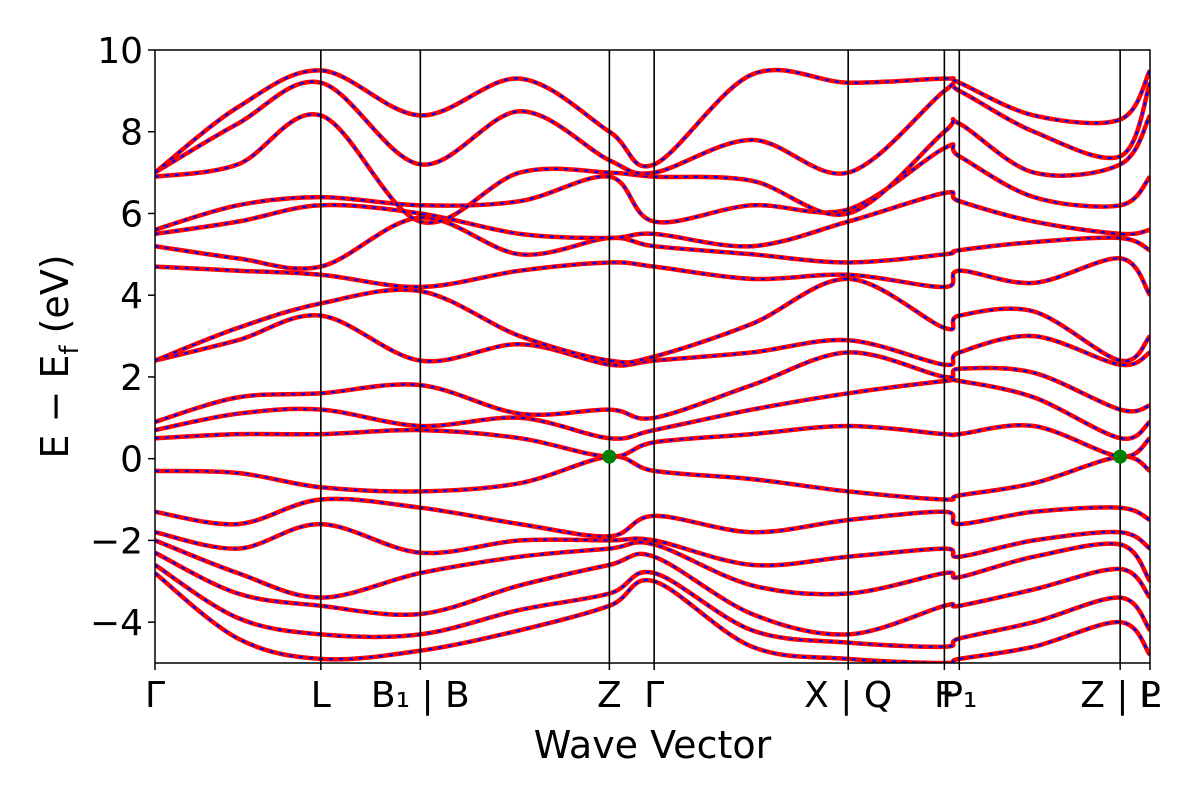  What do you see at coordinates (609, 695) in the screenshot?
I see `x-tick-label: Z` at bounding box center [609, 695].